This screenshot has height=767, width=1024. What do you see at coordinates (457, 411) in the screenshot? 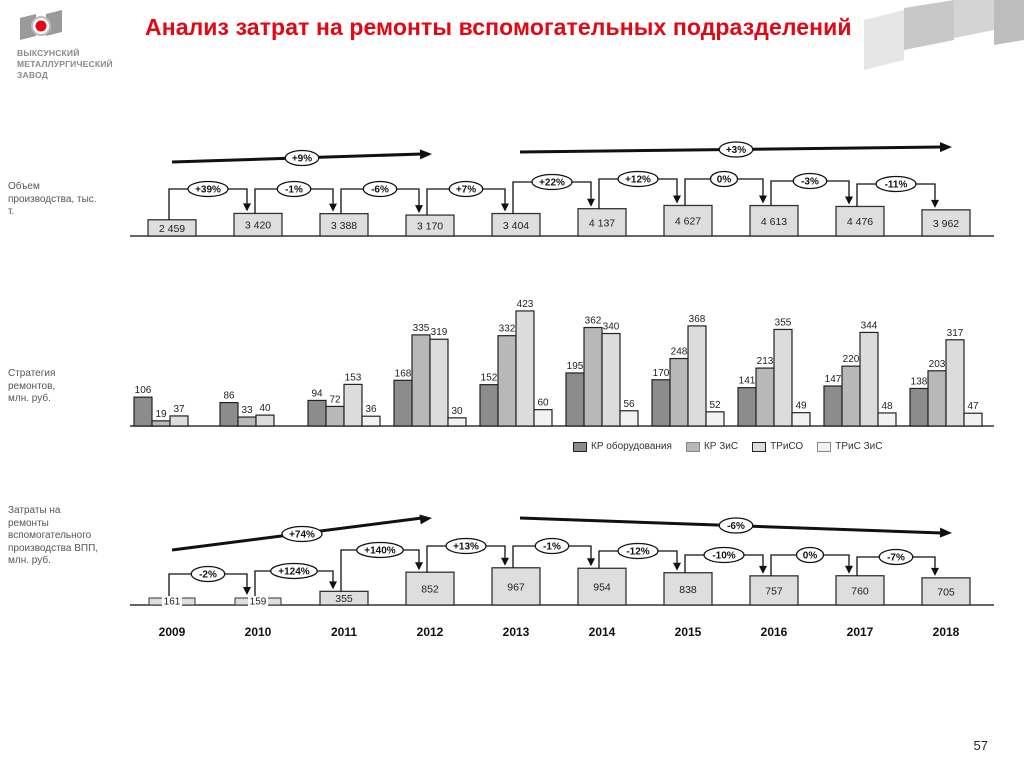
I see `bar-value-label: 30` at bounding box center [457, 411].